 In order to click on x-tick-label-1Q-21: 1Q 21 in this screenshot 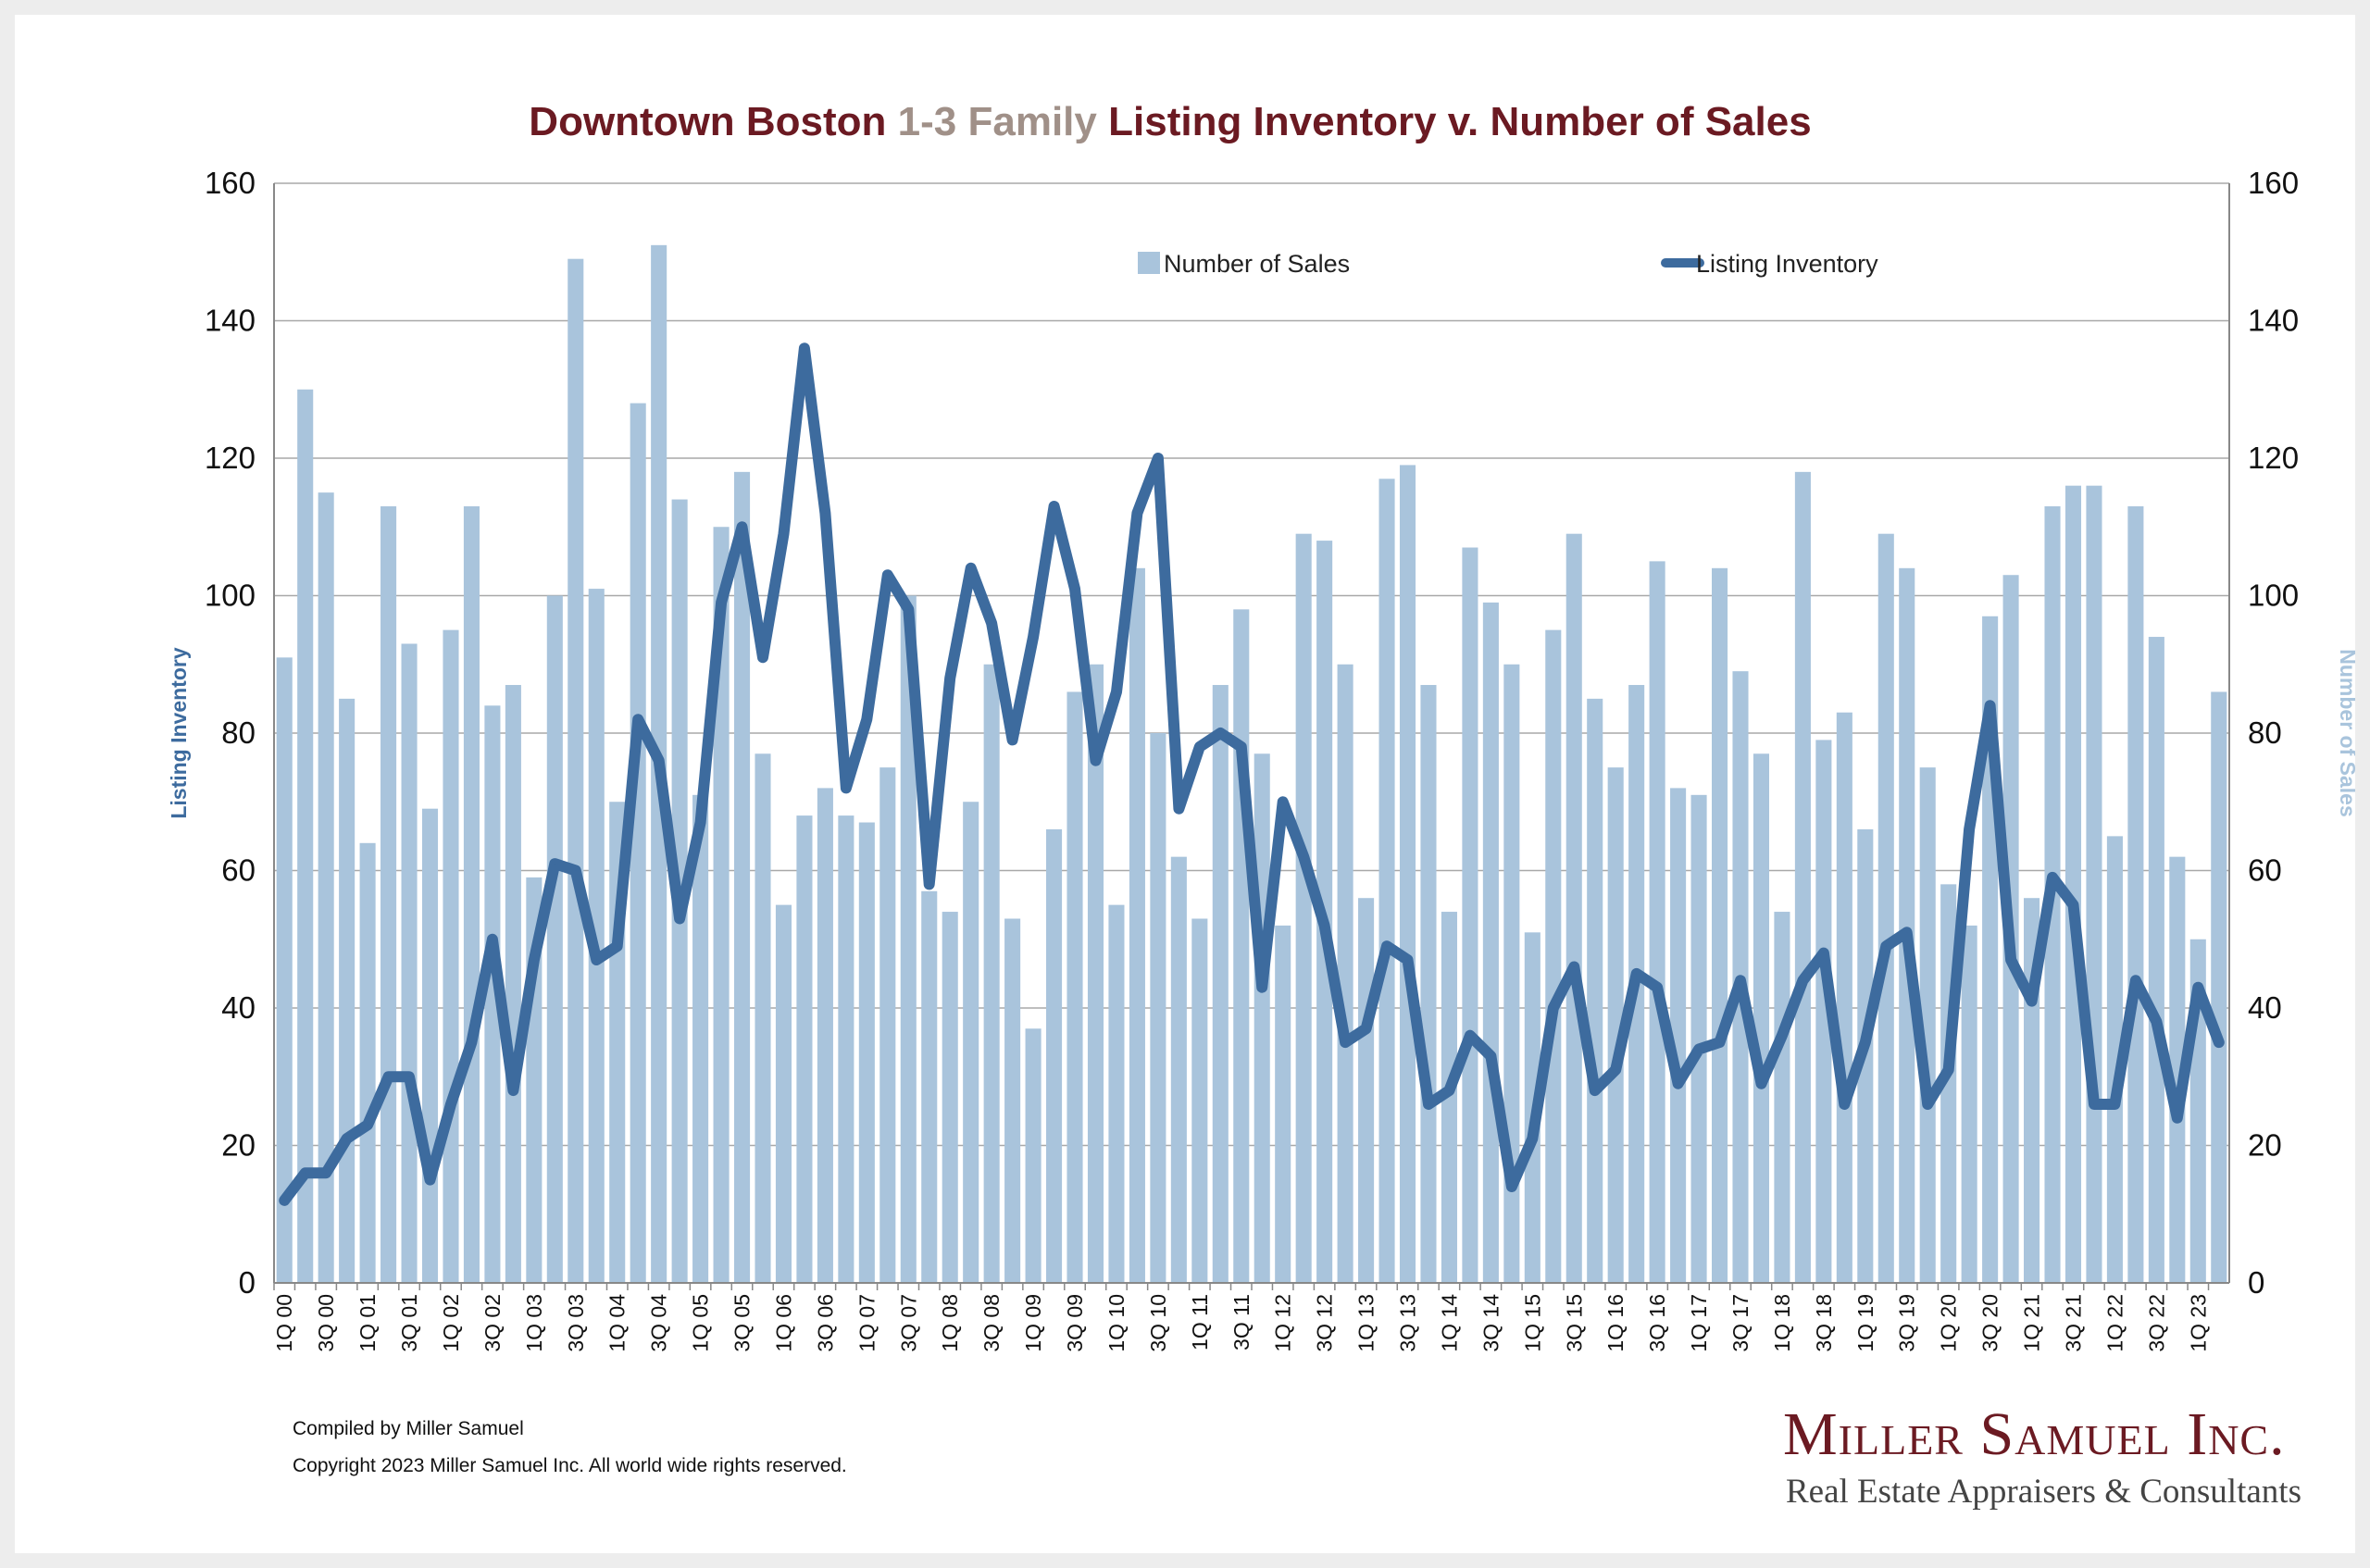, I will do `click(2032, 1323)`.